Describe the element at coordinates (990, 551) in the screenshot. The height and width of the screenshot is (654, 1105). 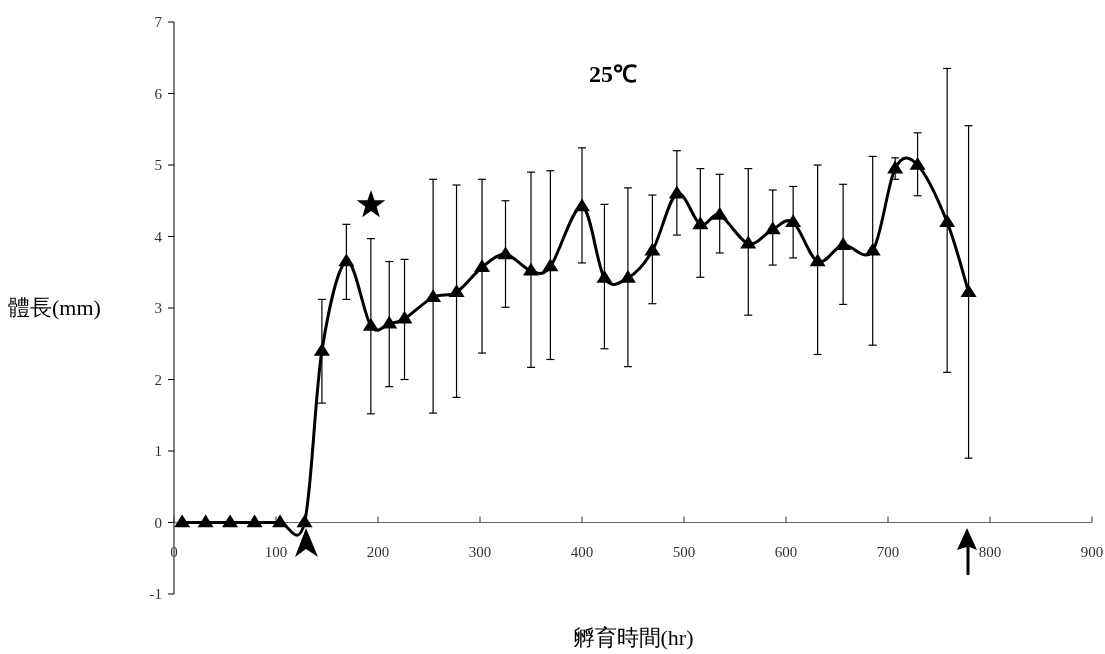
I see `x-tick-label: 800` at that location.